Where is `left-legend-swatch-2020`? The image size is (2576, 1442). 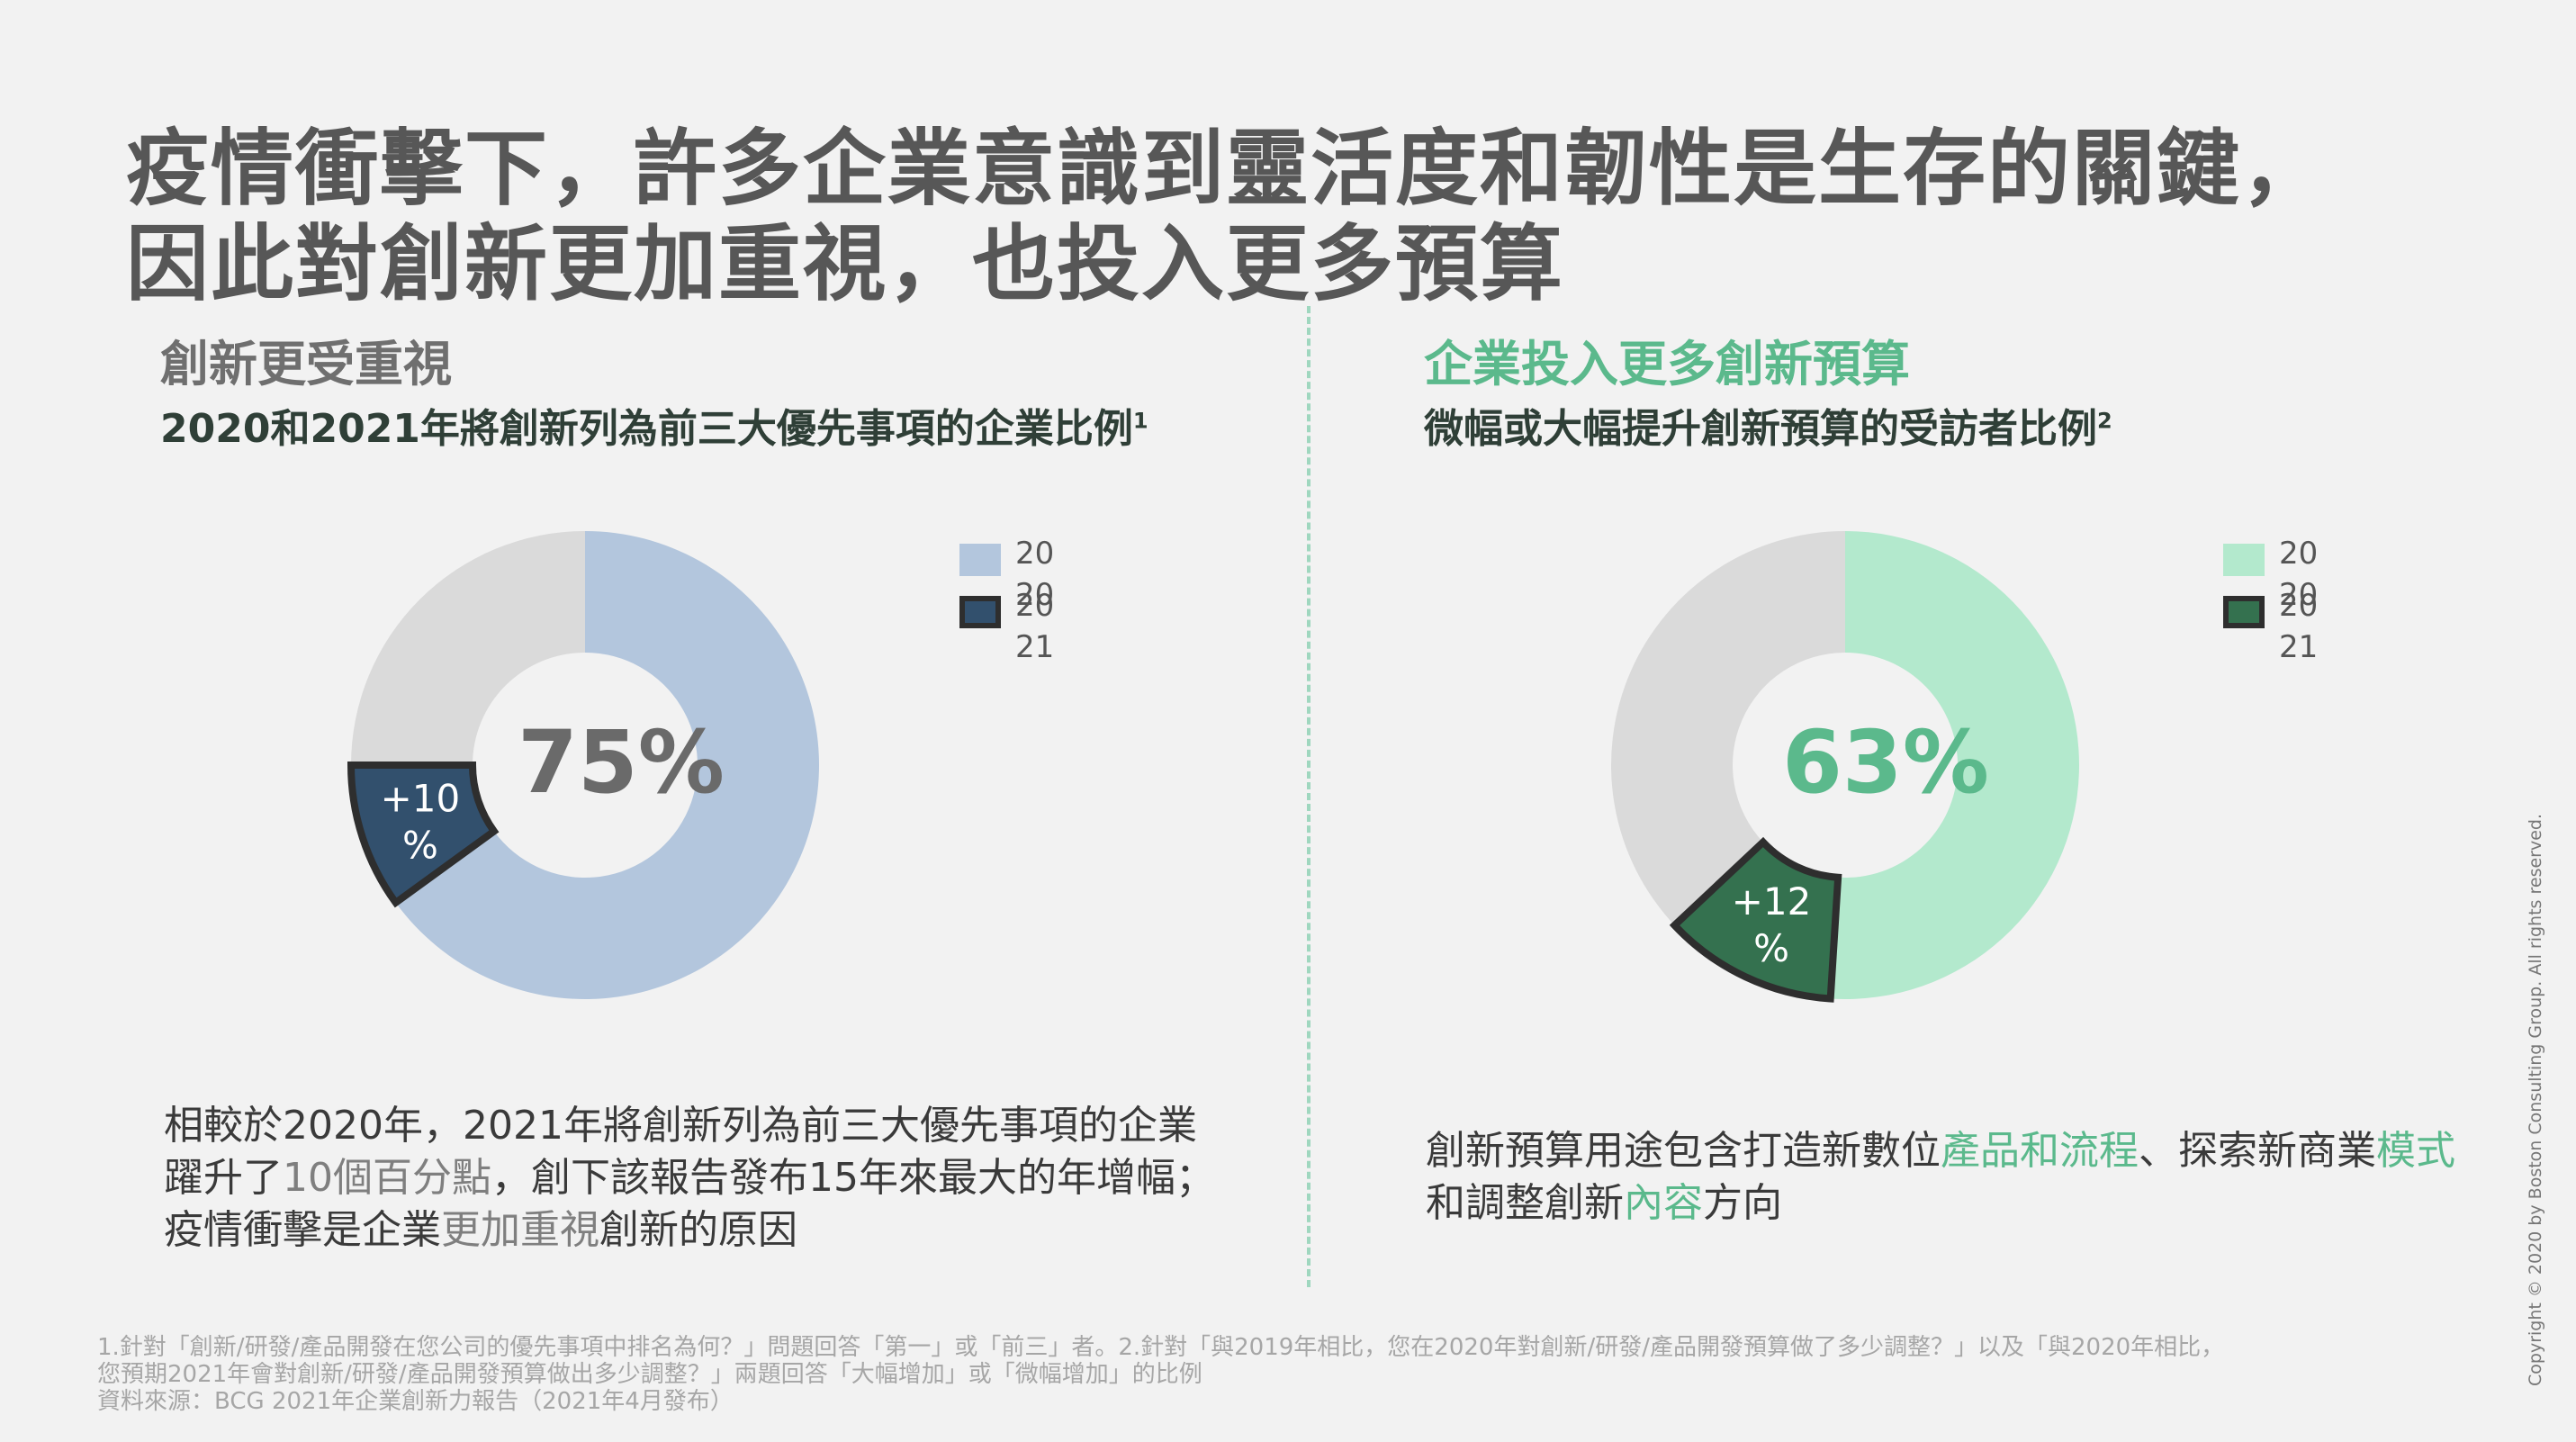
left-legend-swatch-2020 is located at coordinates (980, 560).